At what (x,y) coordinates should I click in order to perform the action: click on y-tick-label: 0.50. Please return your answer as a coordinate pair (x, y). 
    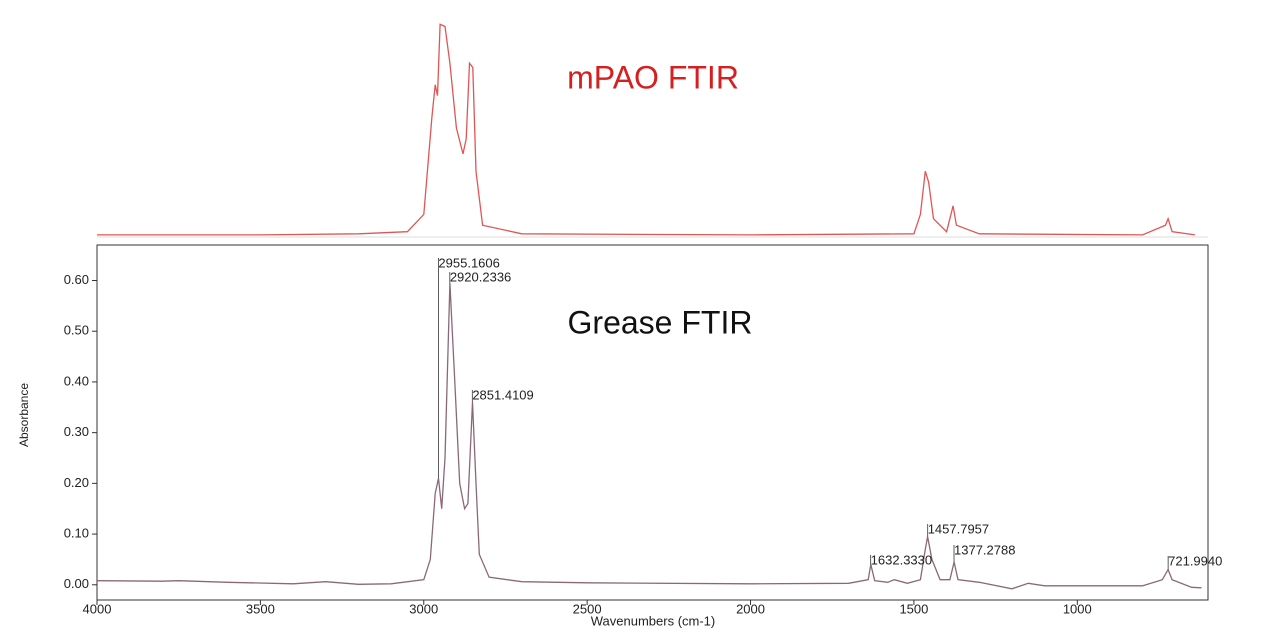
    Looking at the image, I should click on (76, 330).